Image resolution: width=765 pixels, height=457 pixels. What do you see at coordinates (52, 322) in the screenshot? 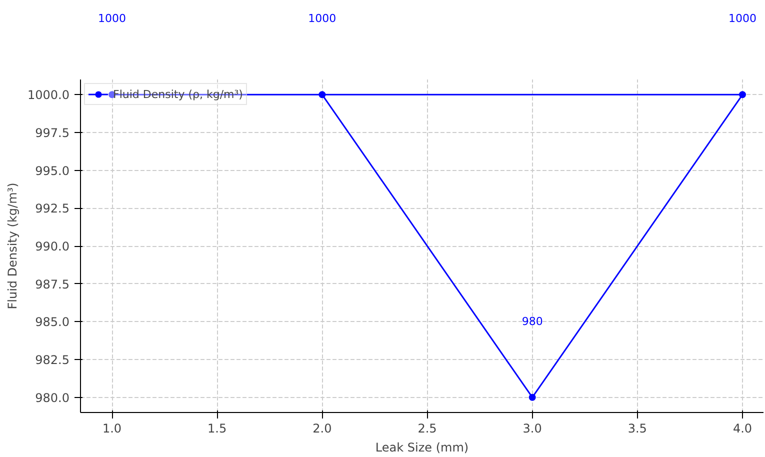
I see `y-tick-label: 985.0` at bounding box center [52, 322].